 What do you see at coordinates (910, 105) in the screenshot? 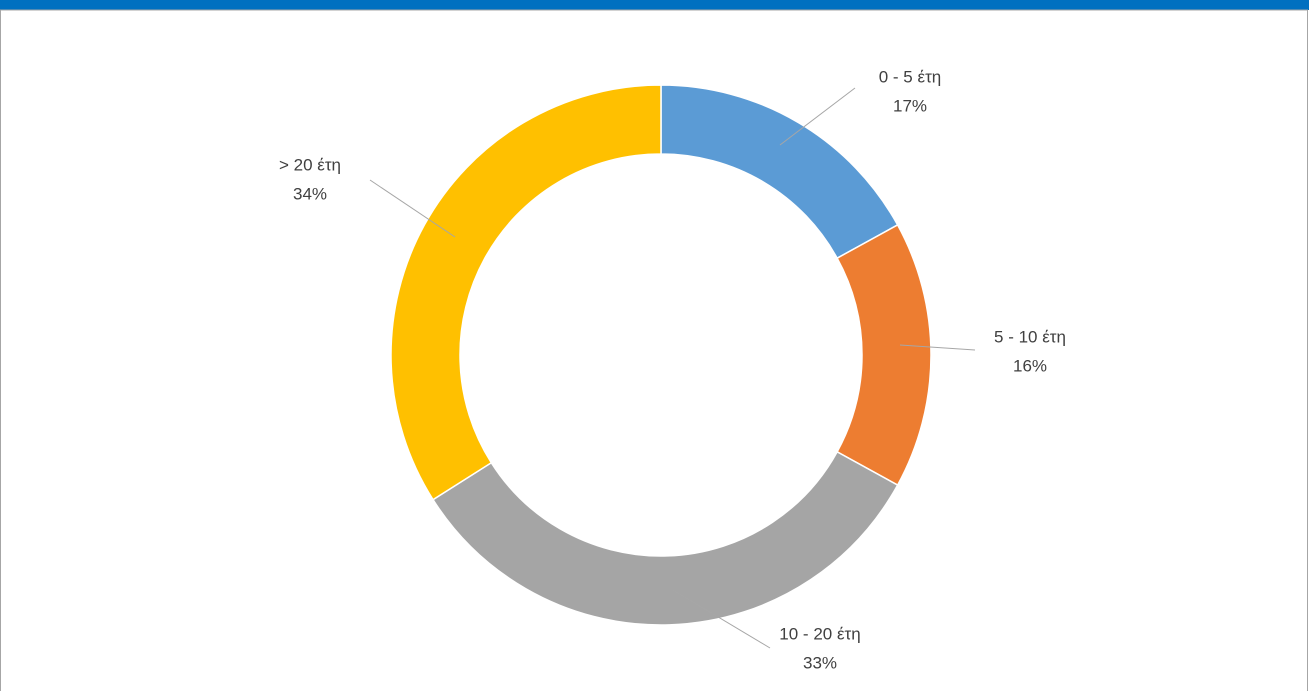
I see `value-label: 17%` at bounding box center [910, 105].